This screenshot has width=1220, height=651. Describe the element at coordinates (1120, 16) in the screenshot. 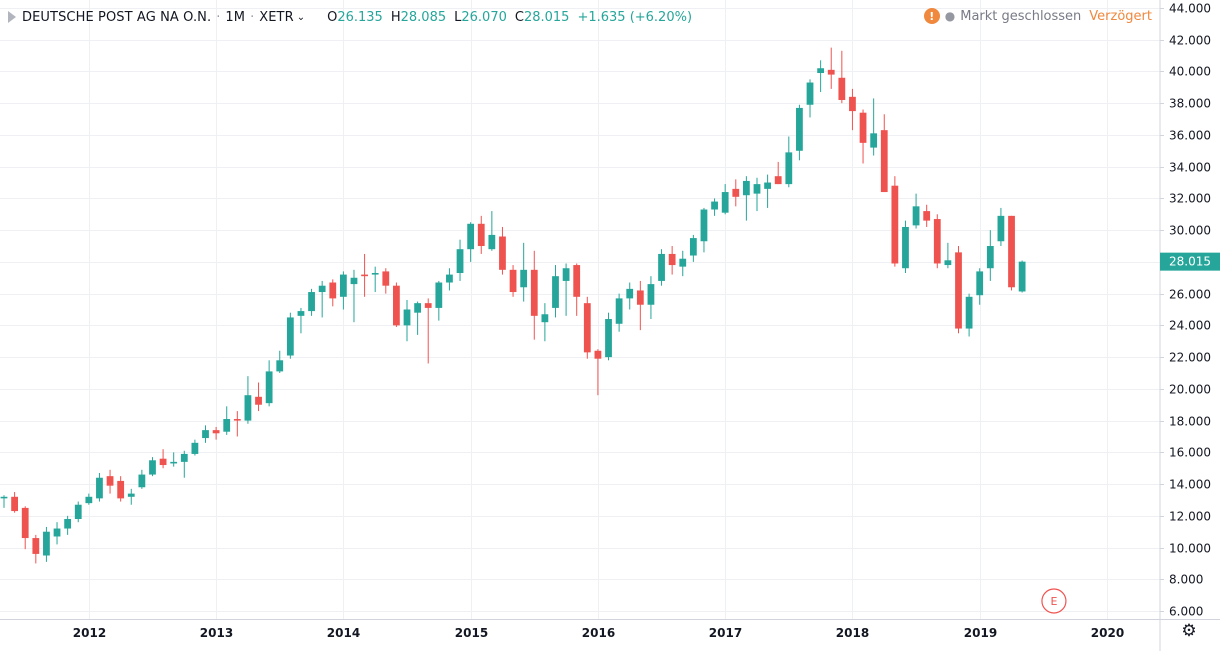

I see `delayed-text: Verzögert` at that location.